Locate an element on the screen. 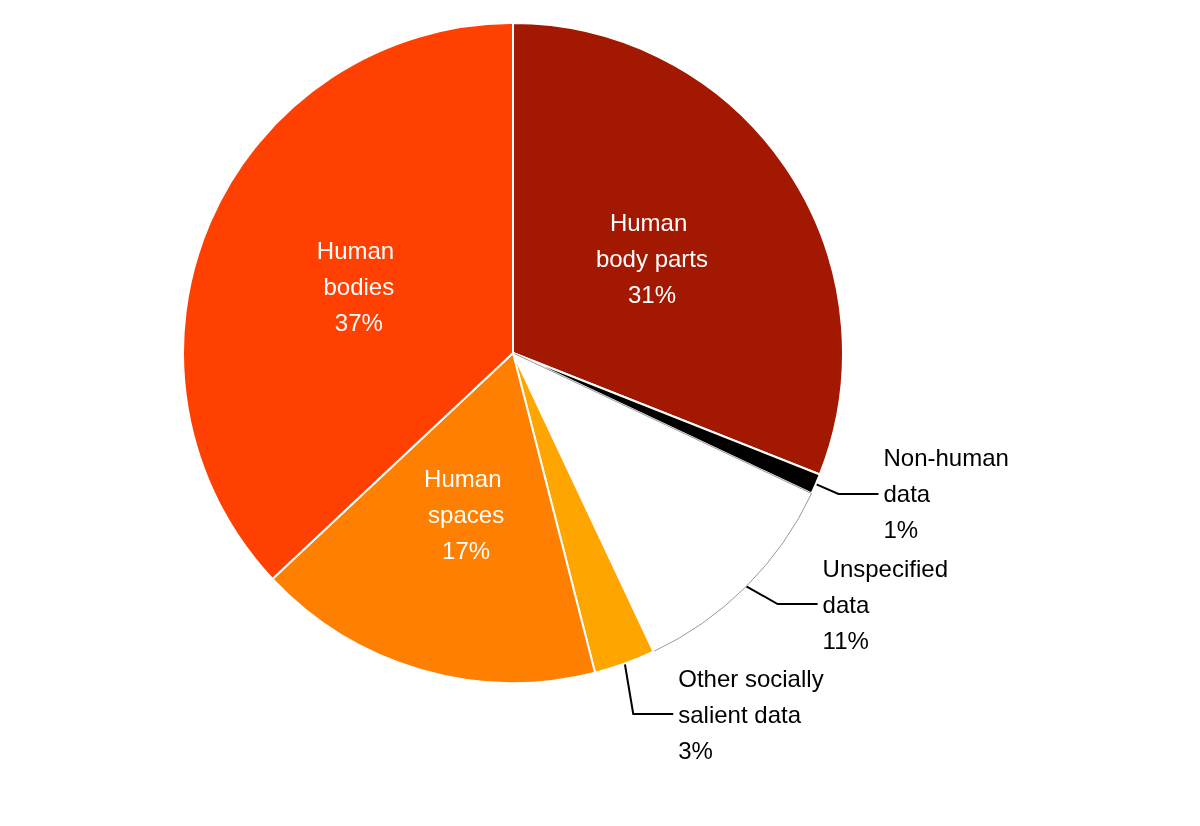 Image resolution: width=1200 pixels, height=826 pixels. slice-label: Human body parts is located at coordinates (651, 241).